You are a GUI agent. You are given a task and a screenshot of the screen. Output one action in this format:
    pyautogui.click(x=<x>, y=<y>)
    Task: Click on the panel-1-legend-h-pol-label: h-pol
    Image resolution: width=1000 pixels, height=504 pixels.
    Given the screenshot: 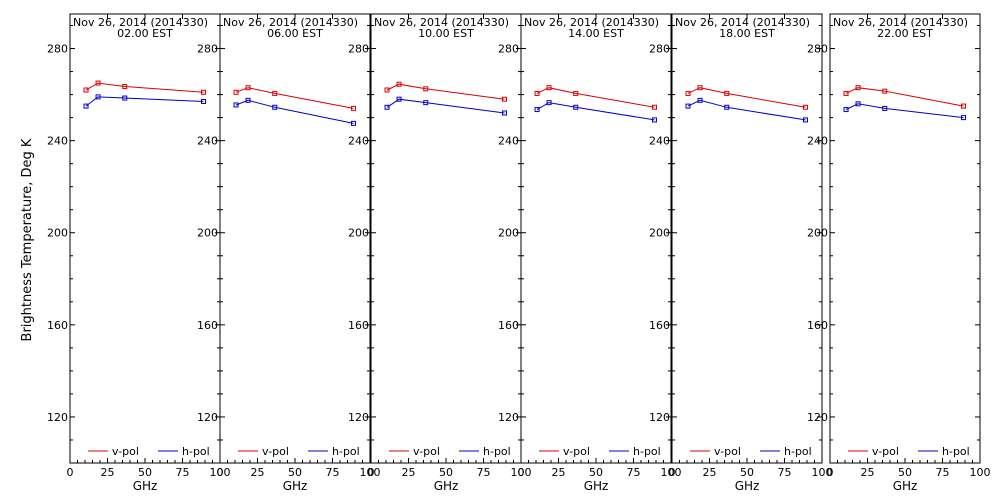 What is the action you would take?
    pyautogui.click(x=196, y=451)
    